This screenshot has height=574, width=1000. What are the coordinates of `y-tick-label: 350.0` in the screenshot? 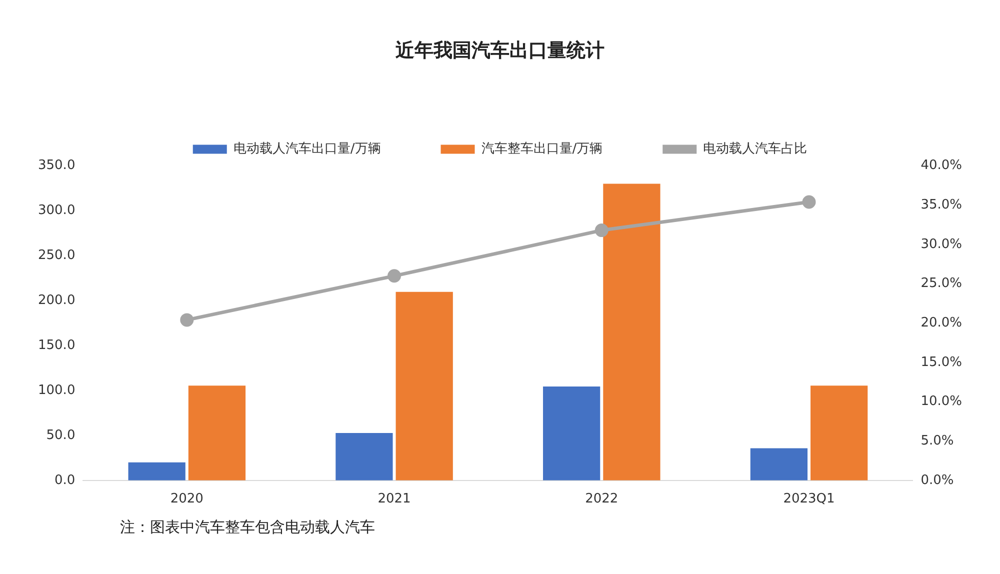 It's located at (57, 166).